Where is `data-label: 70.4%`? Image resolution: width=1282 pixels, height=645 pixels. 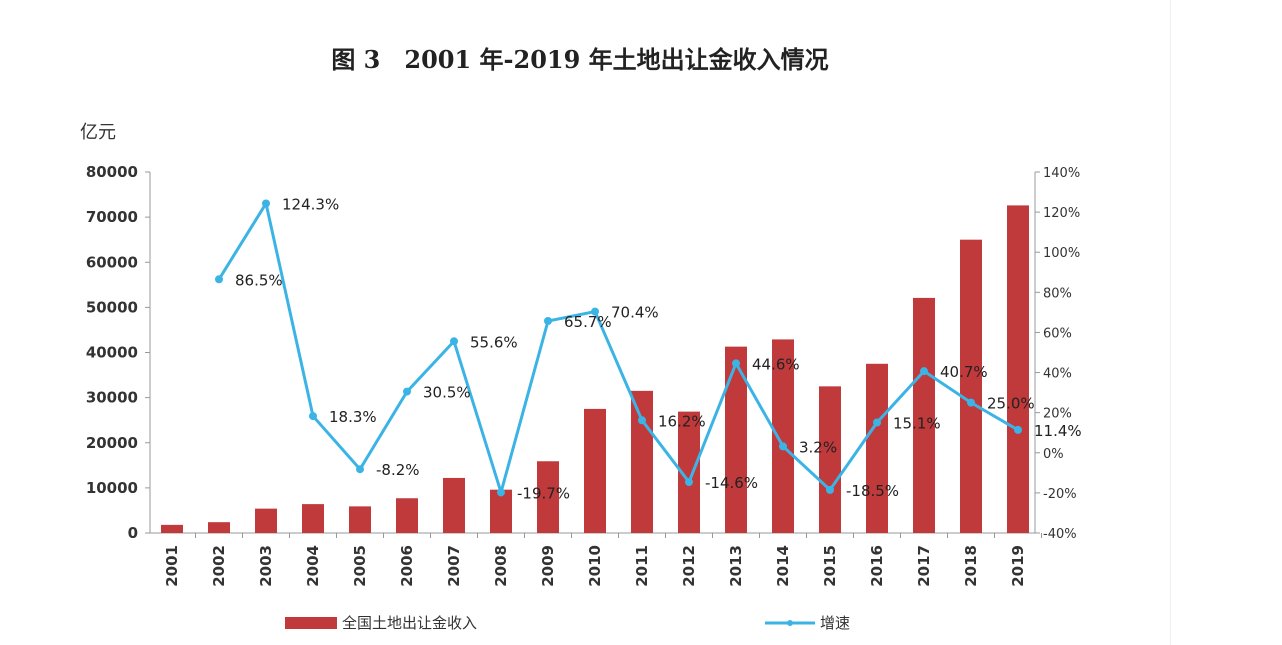 data-label: 70.4% is located at coordinates (635, 313).